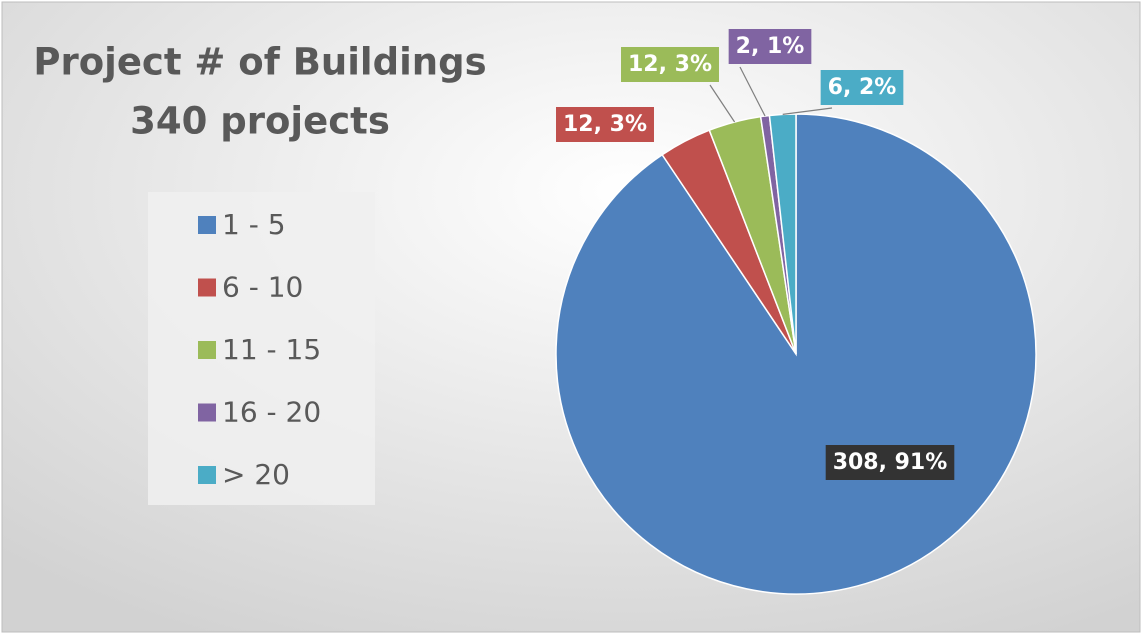 Image resolution: width=1142 pixels, height=634 pixels. Describe the element at coordinates (254, 224) in the screenshot. I see `legend-label: 1 - 5` at that location.